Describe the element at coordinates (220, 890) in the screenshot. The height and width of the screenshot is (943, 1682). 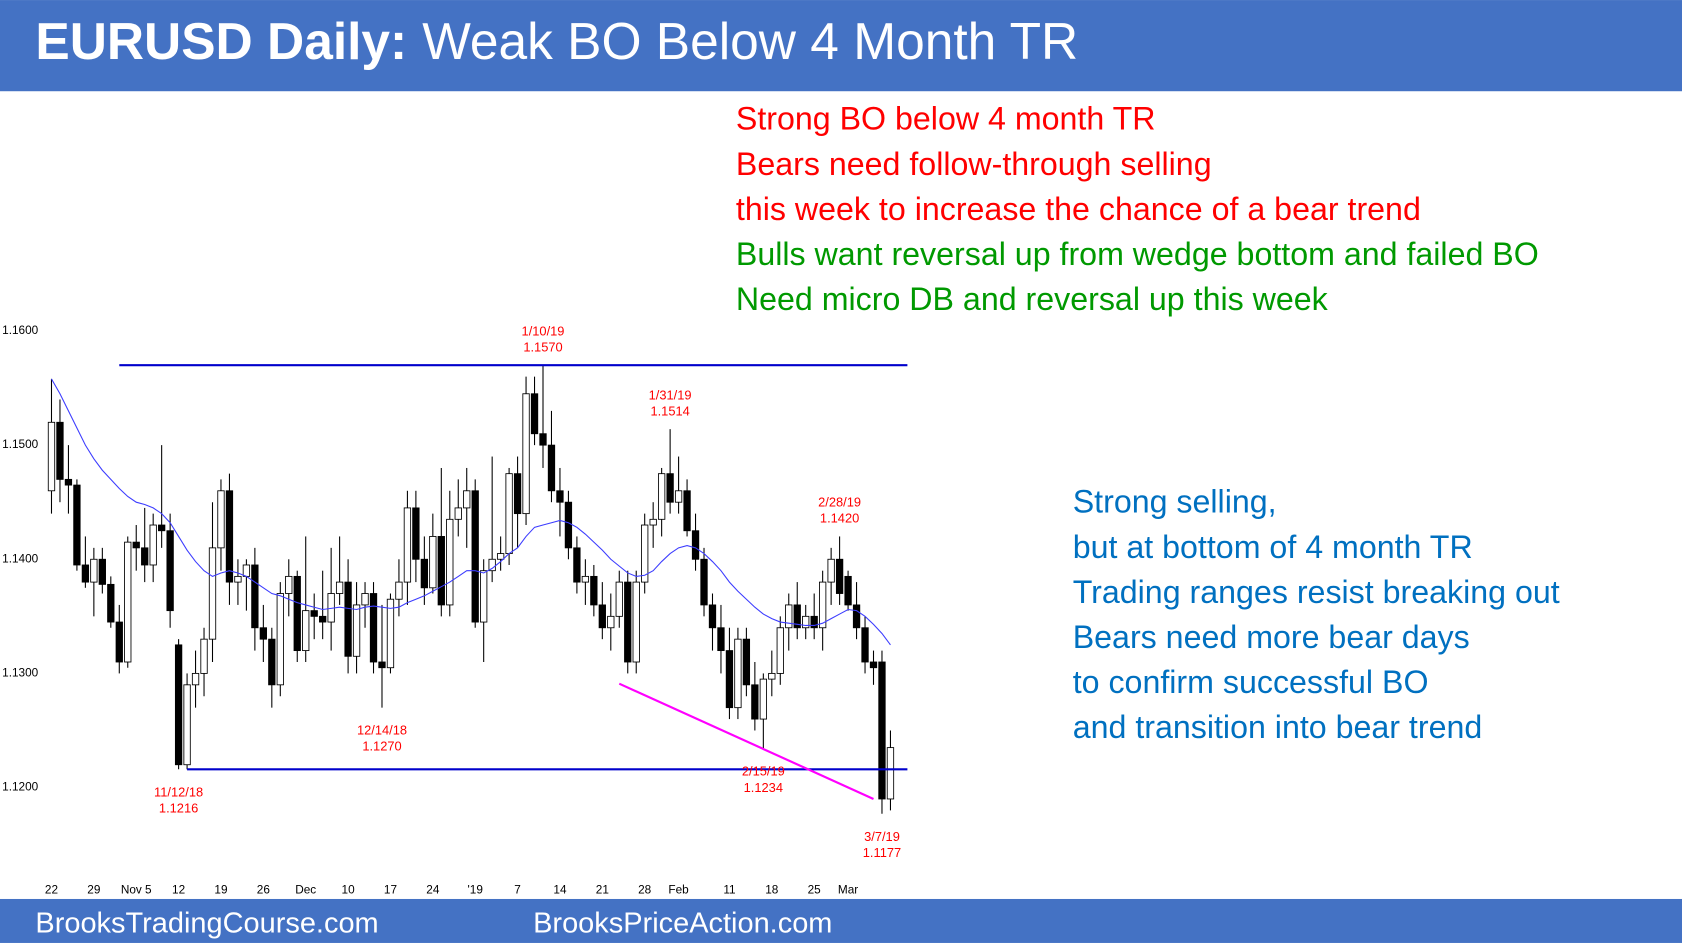
I see `x-tick-label: 19` at that location.